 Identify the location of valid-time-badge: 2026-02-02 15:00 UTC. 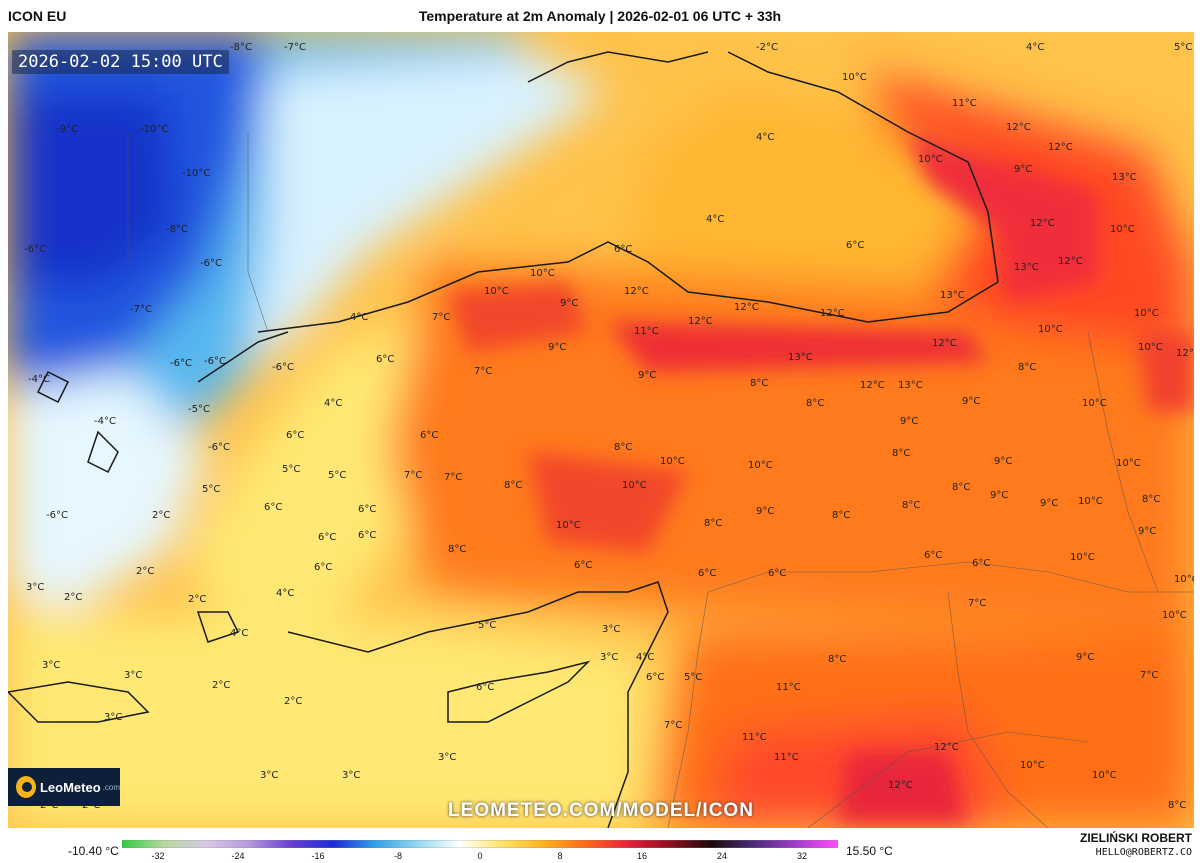
(120, 62).